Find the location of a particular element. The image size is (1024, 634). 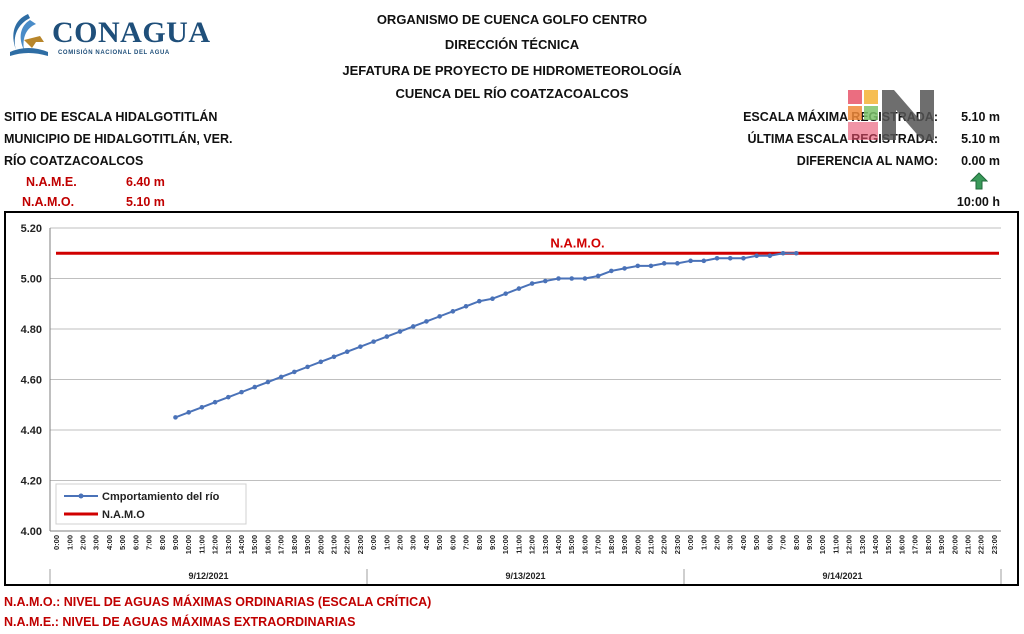

y-tick-label: 4.60 is located at coordinates (31, 381).